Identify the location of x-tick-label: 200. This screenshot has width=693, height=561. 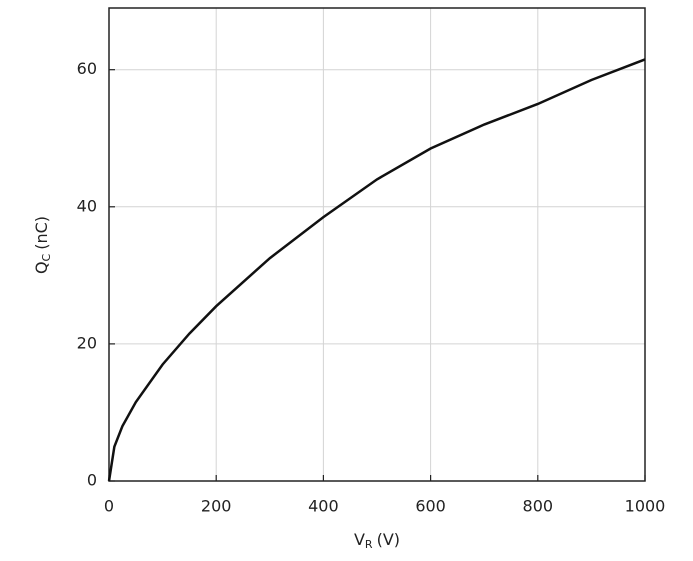
(216, 506).